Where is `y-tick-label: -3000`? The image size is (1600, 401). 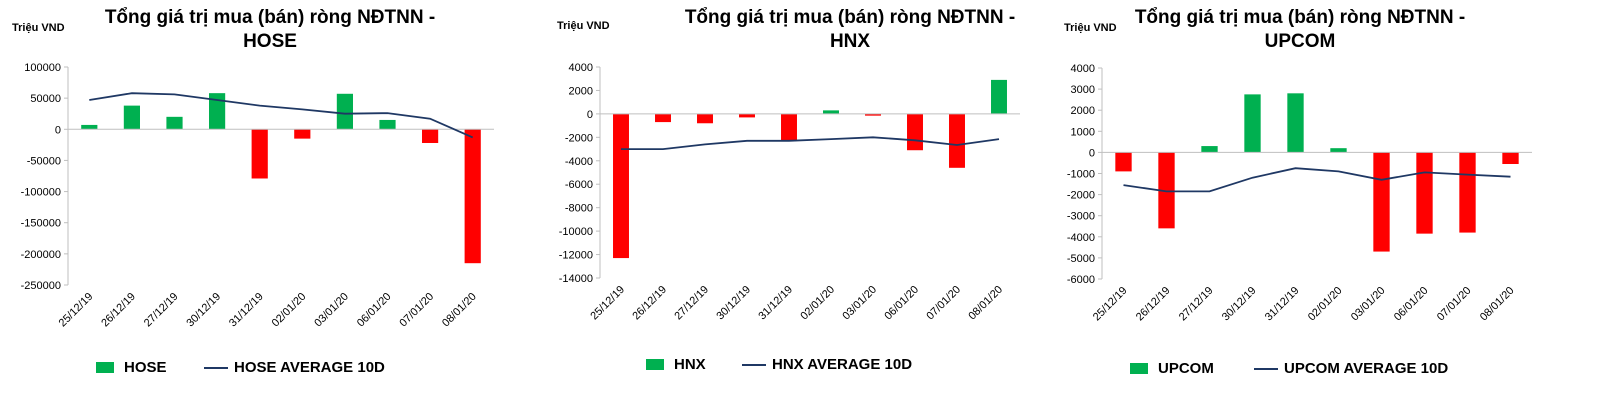 y-tick-label: -3000 is located at coordinates (1081, 217).